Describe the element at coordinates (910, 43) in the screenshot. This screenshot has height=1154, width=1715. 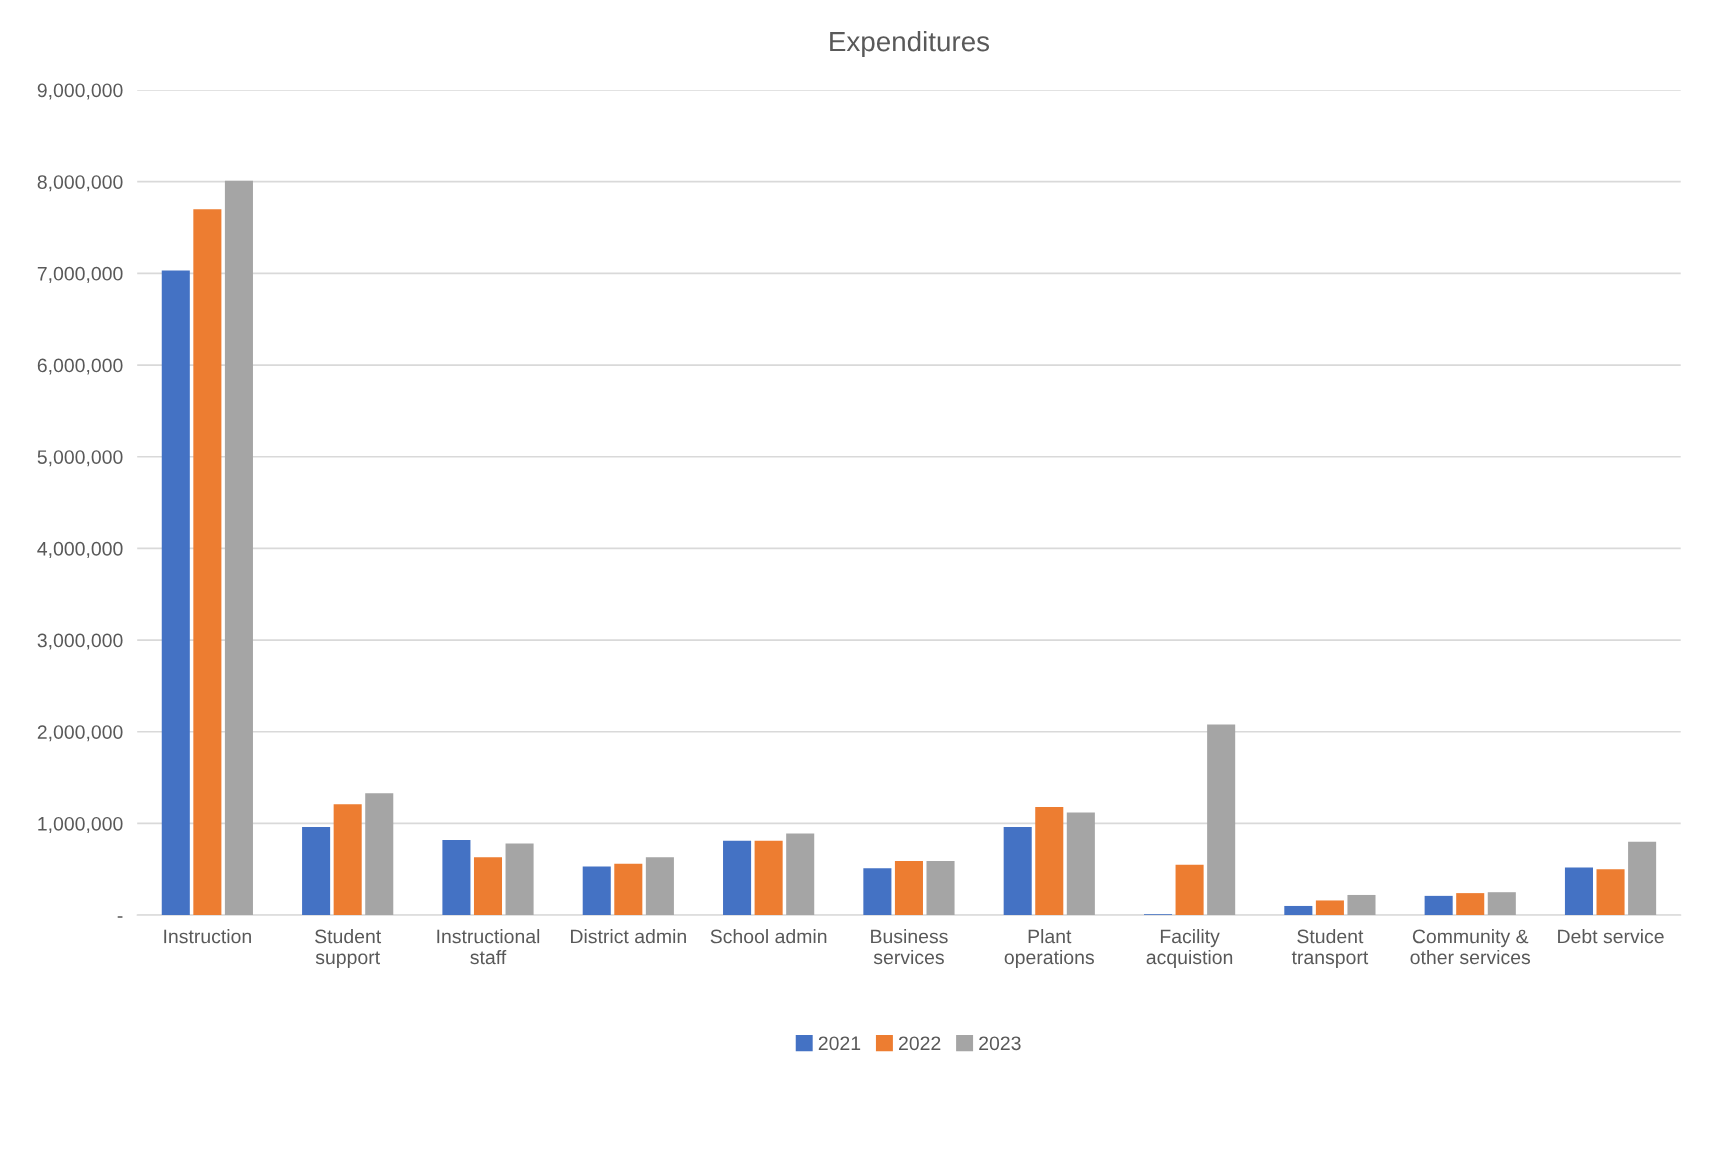
I see `chart-title: Expenditures` at that location.